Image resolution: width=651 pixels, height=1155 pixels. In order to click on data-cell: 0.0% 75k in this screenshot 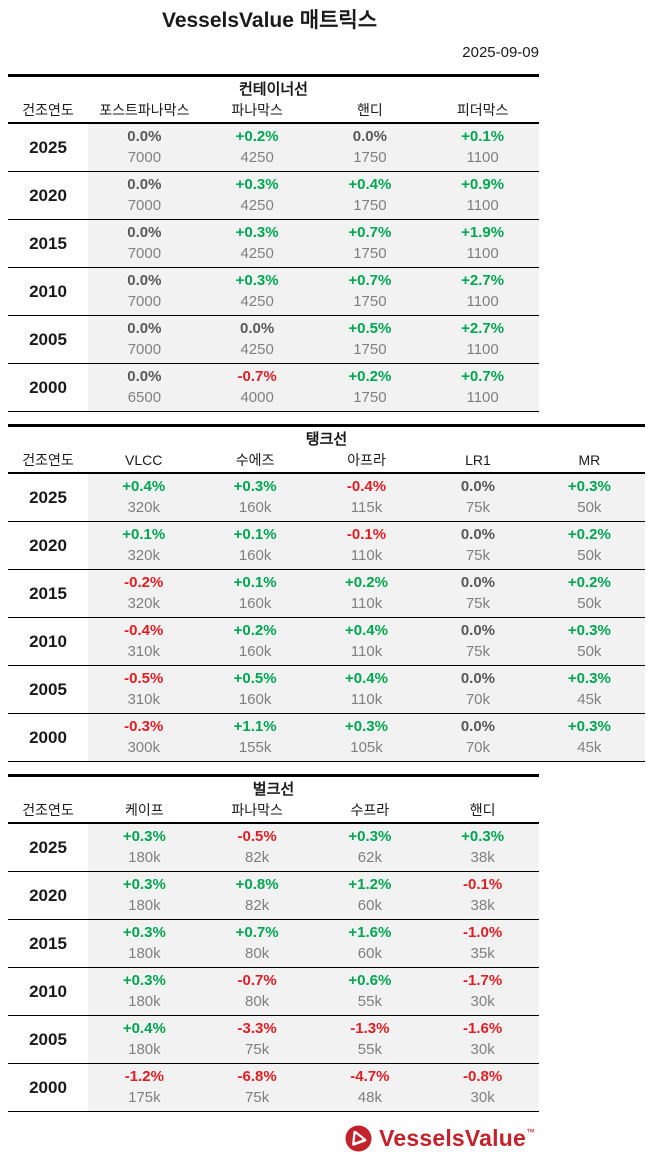, I will do `click(477, 497)`.